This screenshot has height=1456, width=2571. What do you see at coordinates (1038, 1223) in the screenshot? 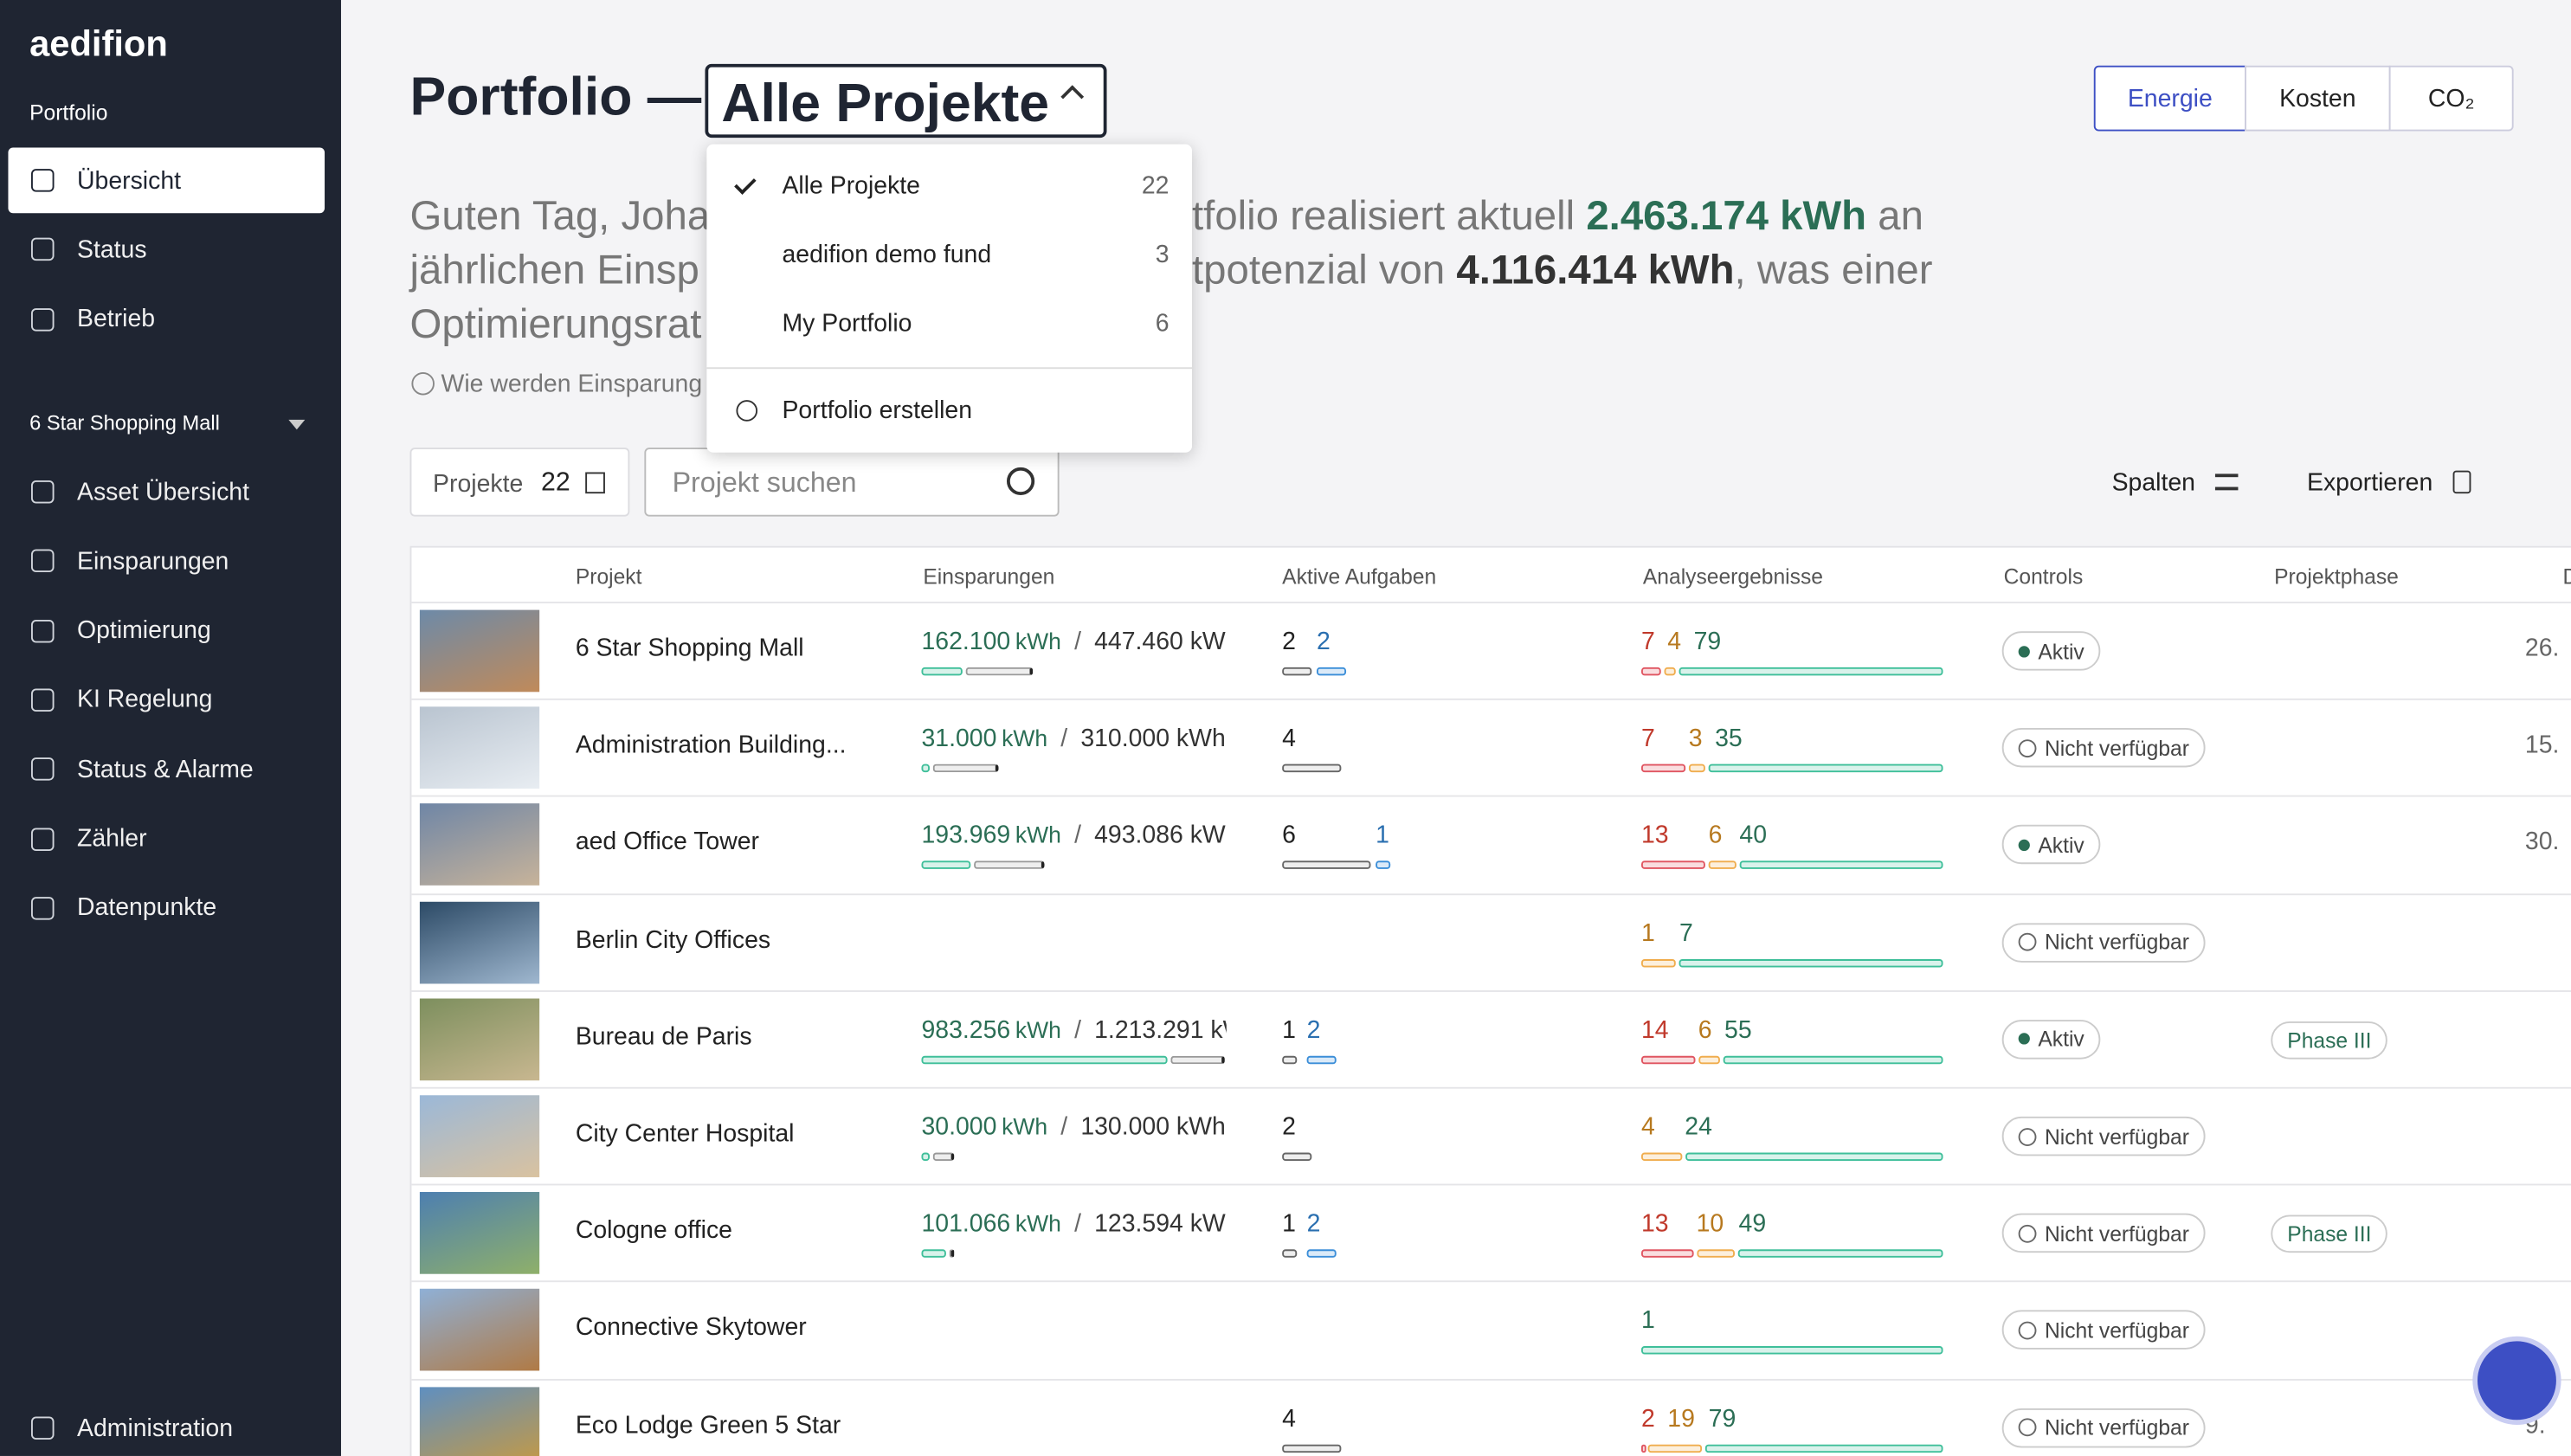
I see `savings-unit: kWh` at bounding box center [1038, 1223].